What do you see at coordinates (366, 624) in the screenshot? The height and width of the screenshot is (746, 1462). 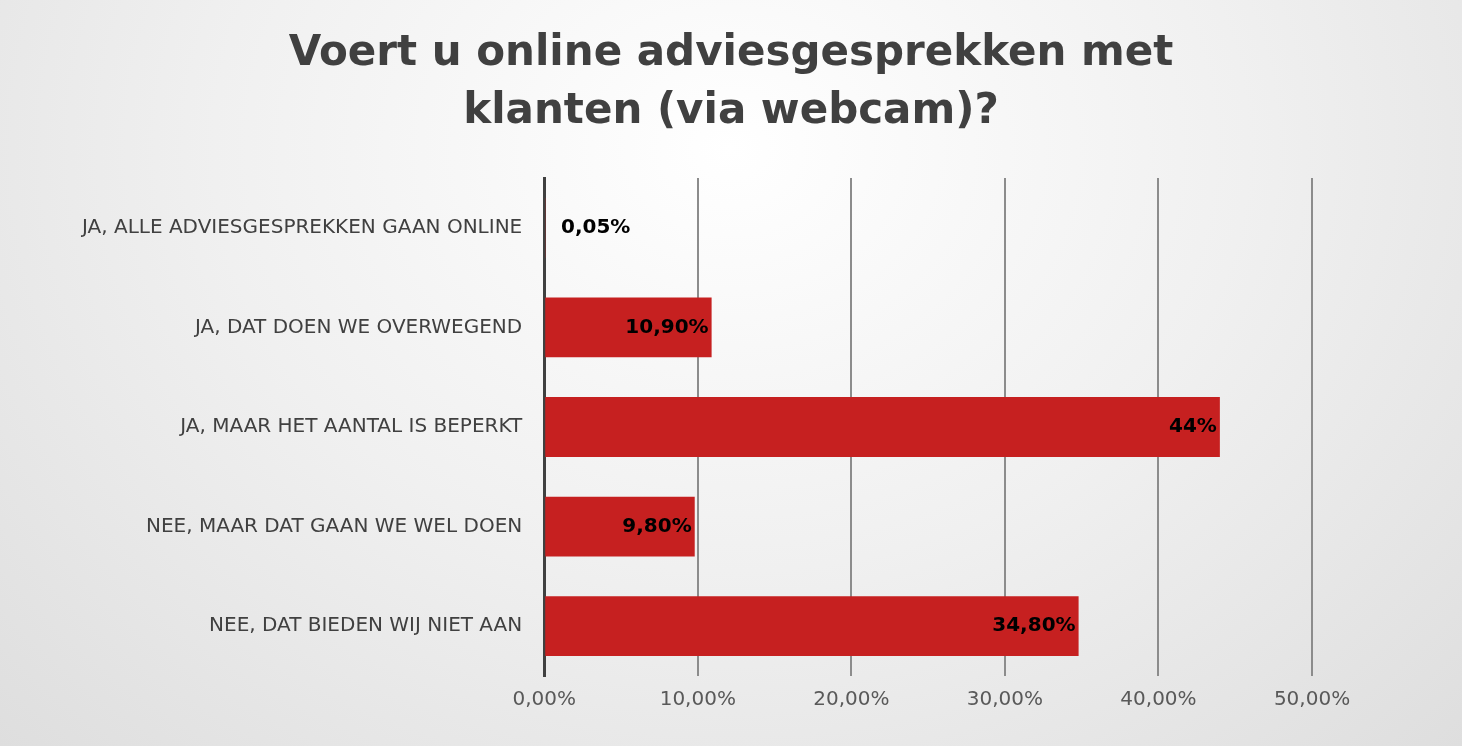 I see `y-tick-label: NEE, DAT BIEDEN WIJ NIET AAN` at bounding box center [366, 624].